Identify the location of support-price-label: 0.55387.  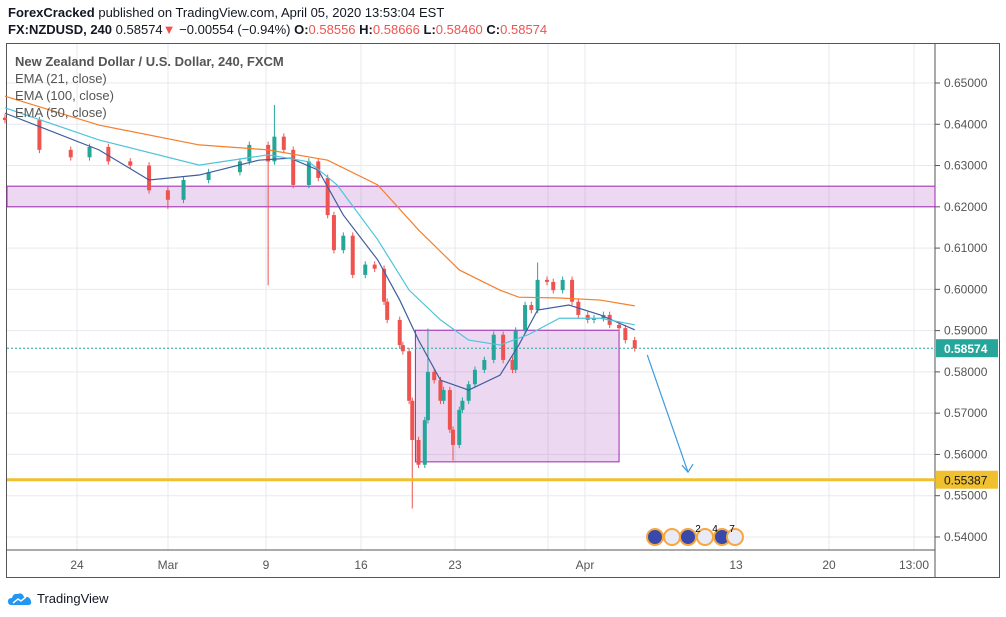
(966, 481).